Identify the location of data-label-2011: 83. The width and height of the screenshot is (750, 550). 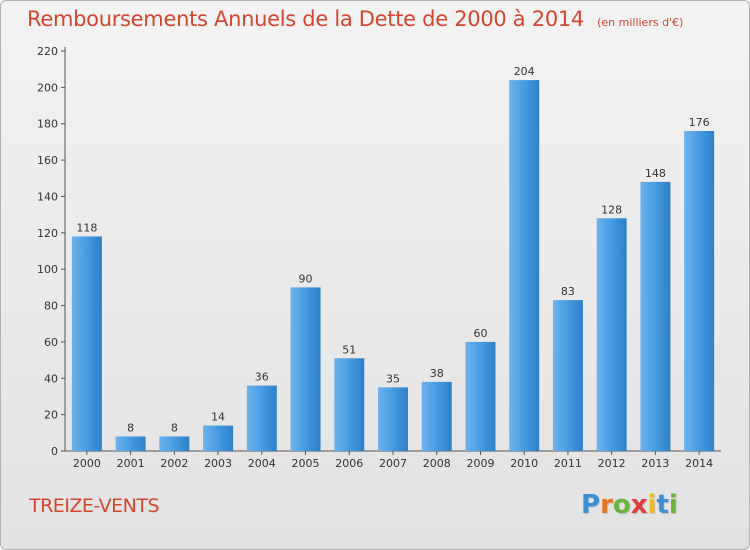
(568, 291).